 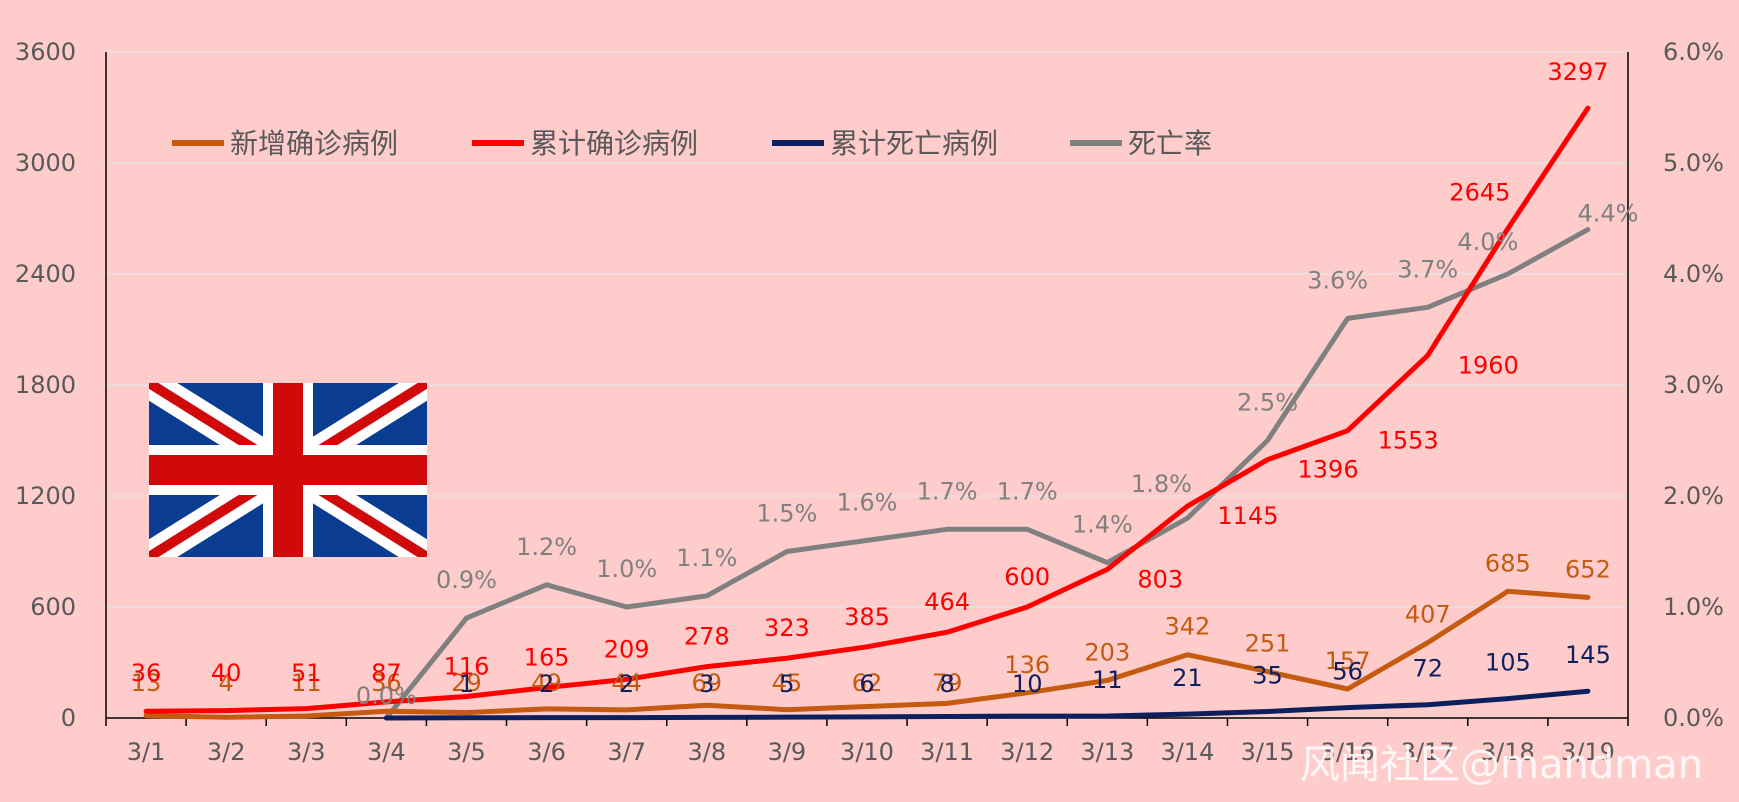 What do you see at coordinates (314, 143) in the screenshot?
I see `legend-label-new-cases: 新增确诊病例` at bounding box center [314, 143].